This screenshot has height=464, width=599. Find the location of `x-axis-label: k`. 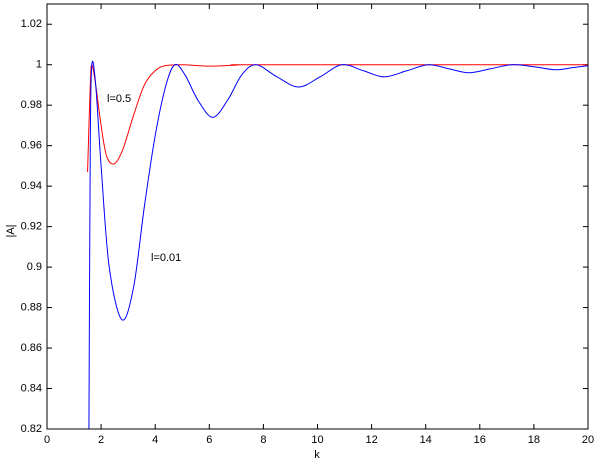

x-axis-label: k is located at coordinates (317, 455).